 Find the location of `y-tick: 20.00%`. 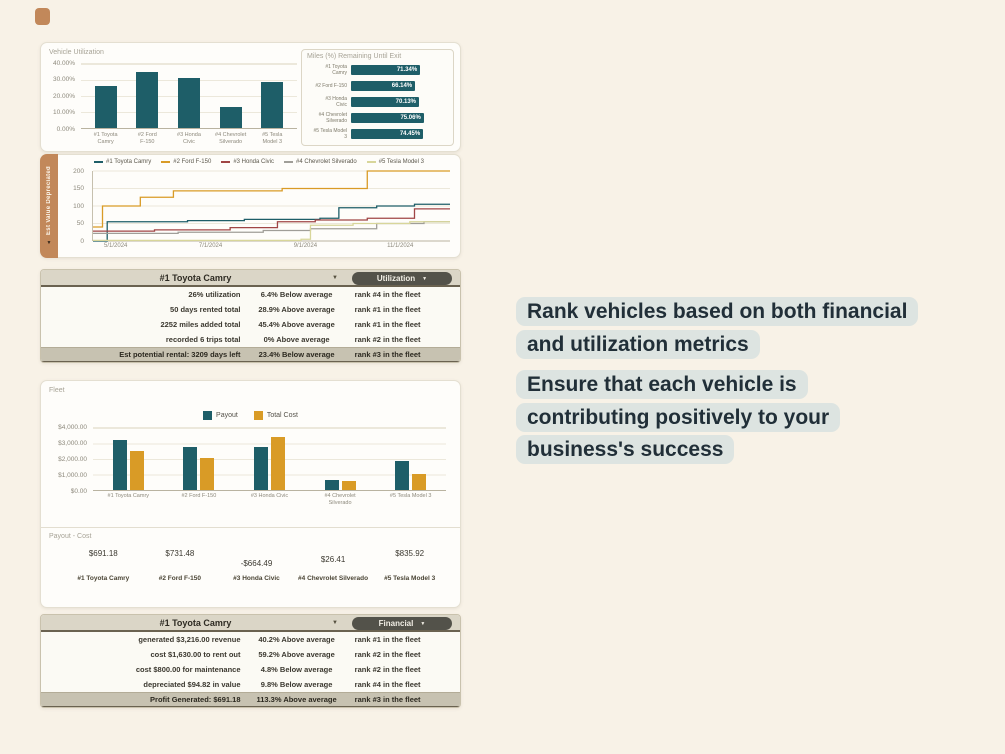

y-tick: 20.00% is located at coordinates (63, 96).